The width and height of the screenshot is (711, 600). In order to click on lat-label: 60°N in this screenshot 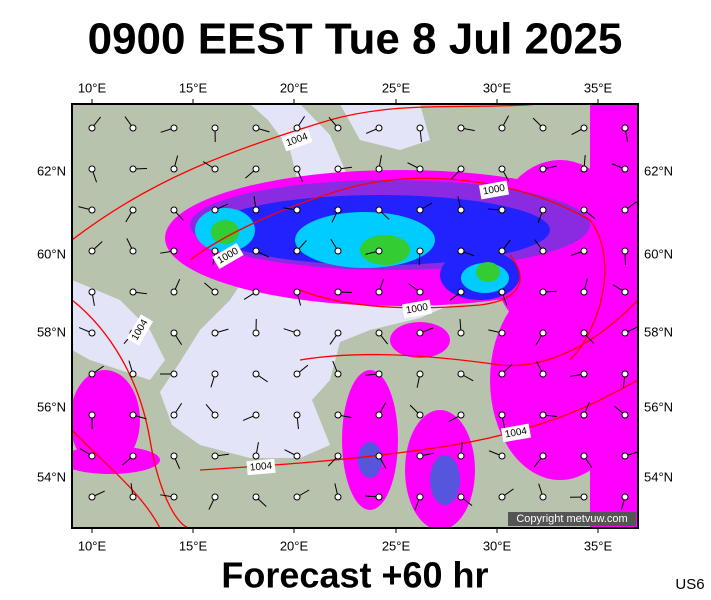, I will do `click(658, 253)`.